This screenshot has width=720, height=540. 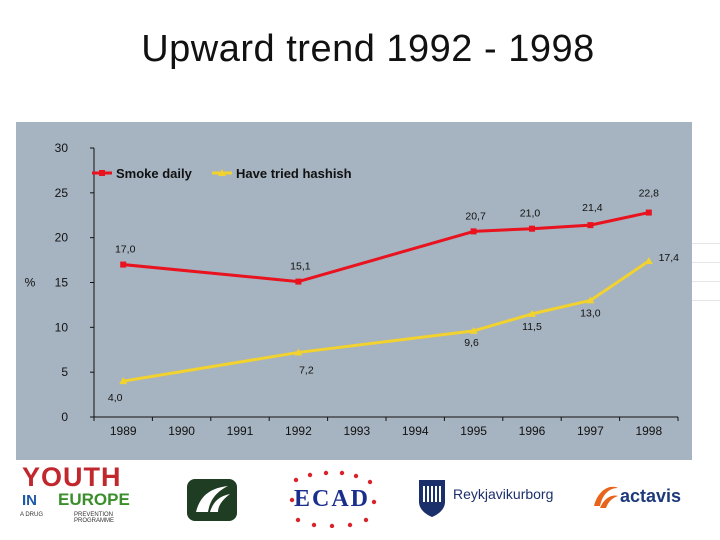 I want to click on data-label: 15,1, so click(x=300, y=267).